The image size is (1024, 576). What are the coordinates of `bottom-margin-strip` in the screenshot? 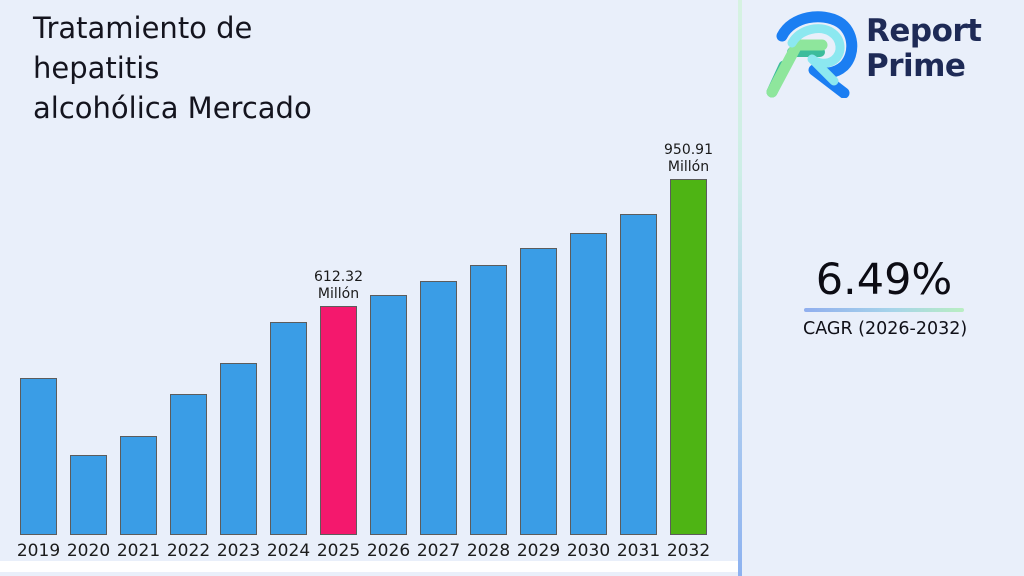 It's located at (369, 566).